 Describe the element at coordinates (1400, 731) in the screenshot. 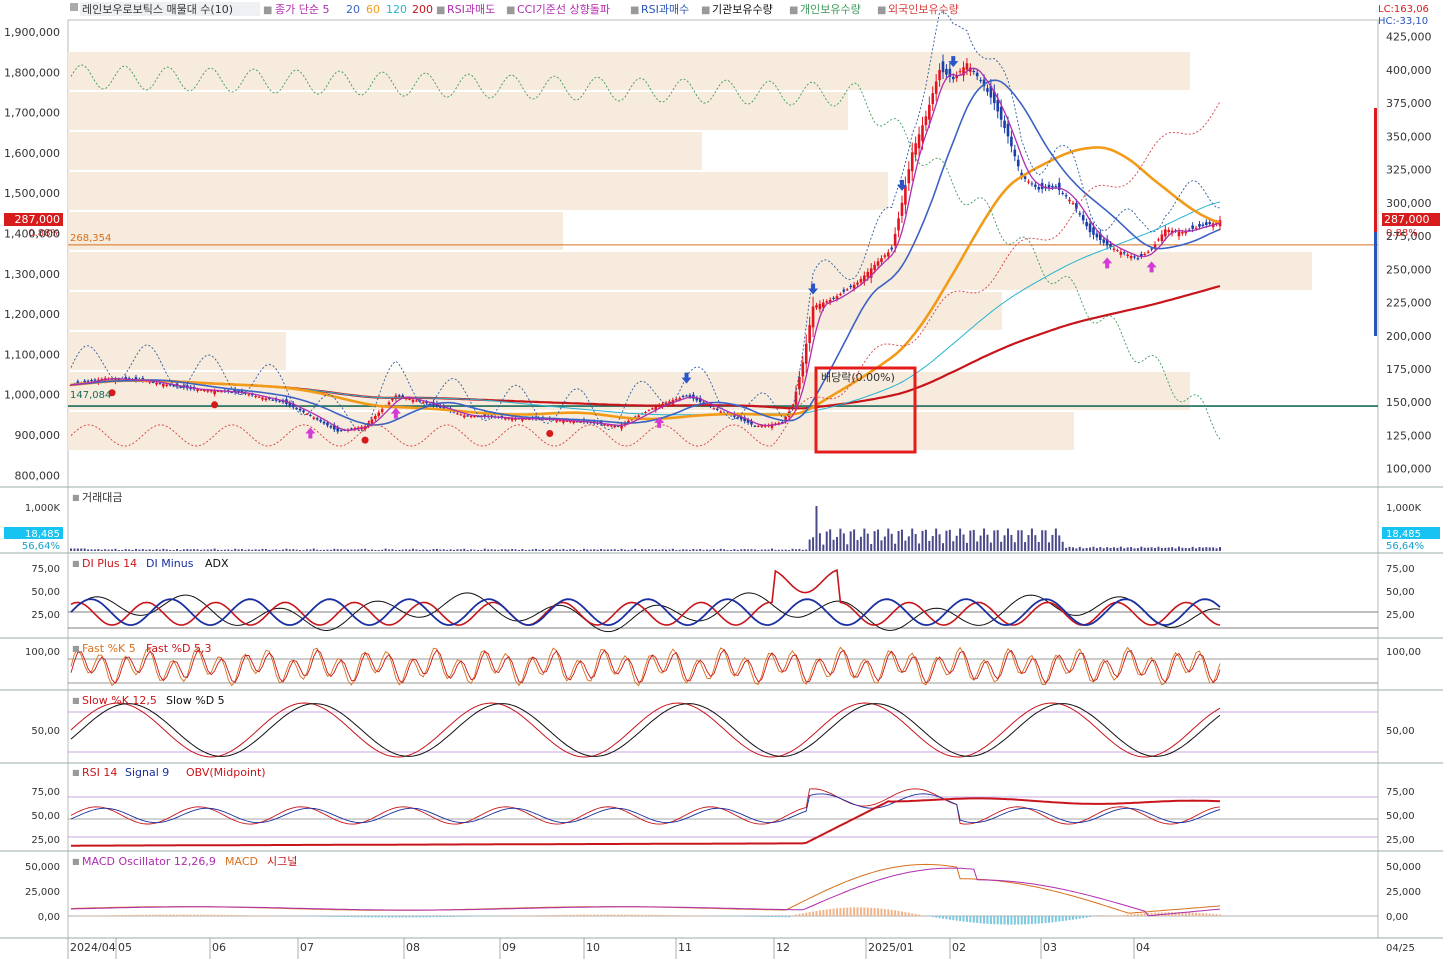

I see `slow-tick-50-r: 50,00` at that location.